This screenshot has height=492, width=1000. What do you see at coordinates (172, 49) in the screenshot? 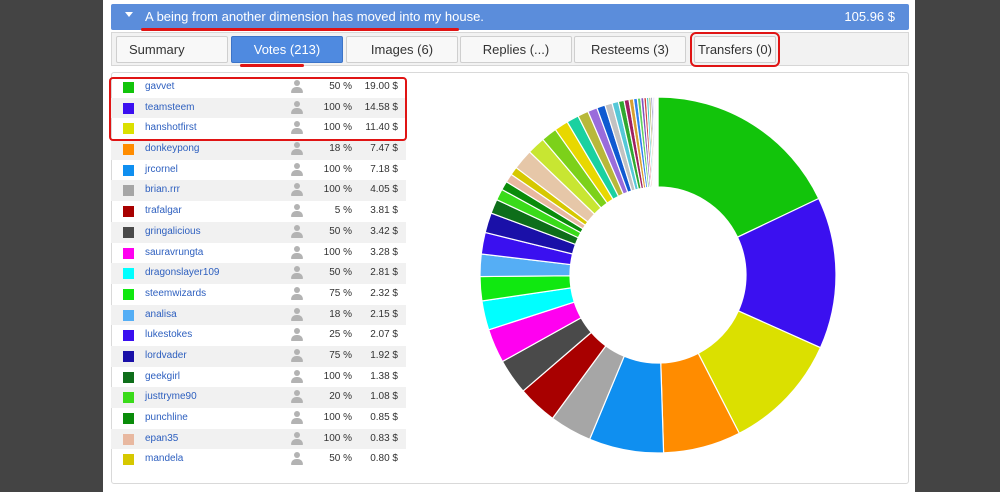
I see `tab-summary: Summary` at bounding box center [172, 49].